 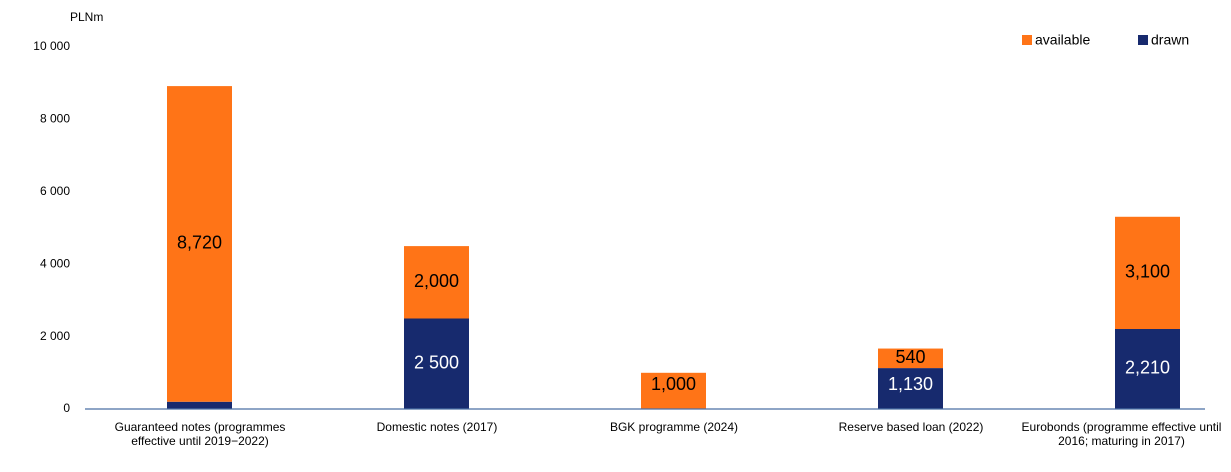 I want to click on x-tick-label: Domestic notes (2017), so click(x=437, y=427).